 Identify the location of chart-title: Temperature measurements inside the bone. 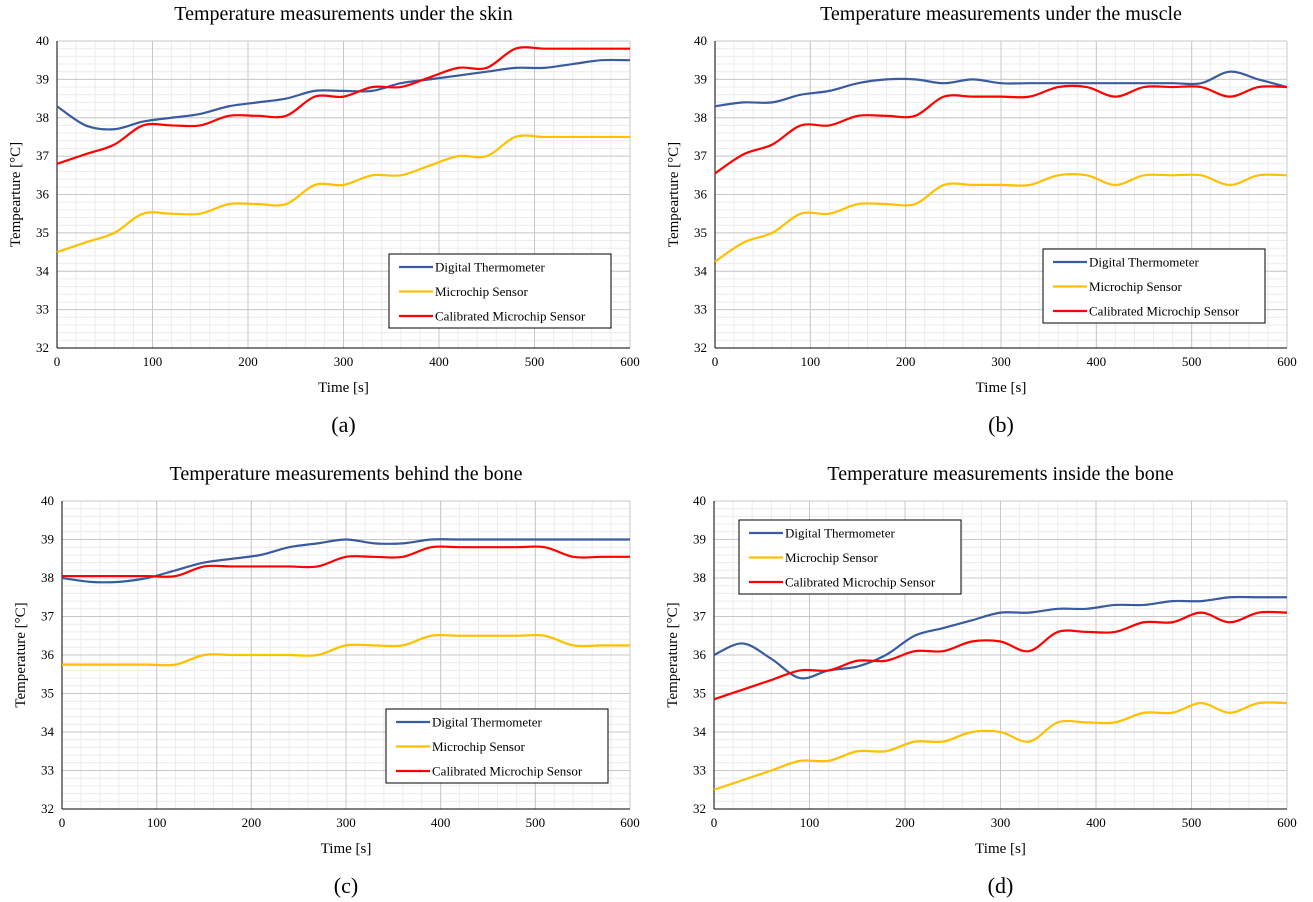
(1000, 474).